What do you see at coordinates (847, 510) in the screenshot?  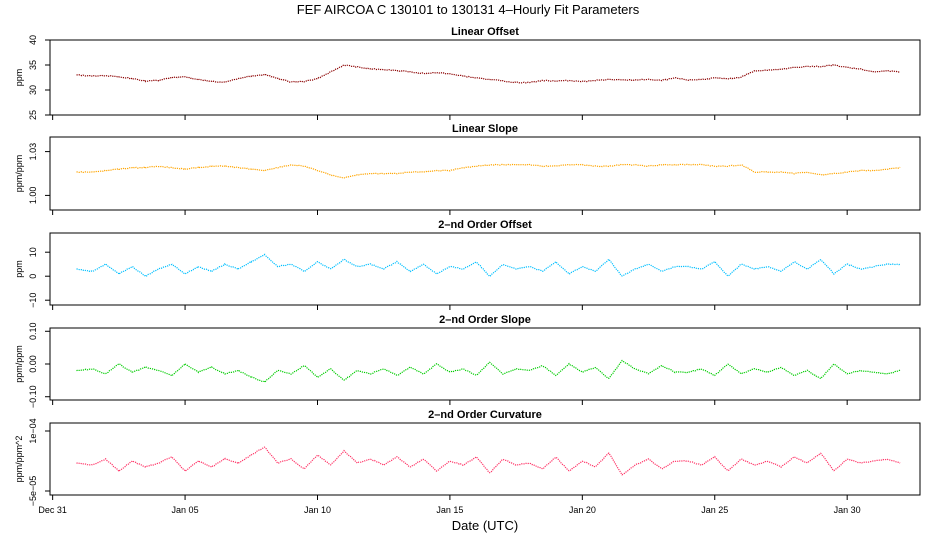 I see `x-tick-label: Jan 30` at bounding box center [847, 510].